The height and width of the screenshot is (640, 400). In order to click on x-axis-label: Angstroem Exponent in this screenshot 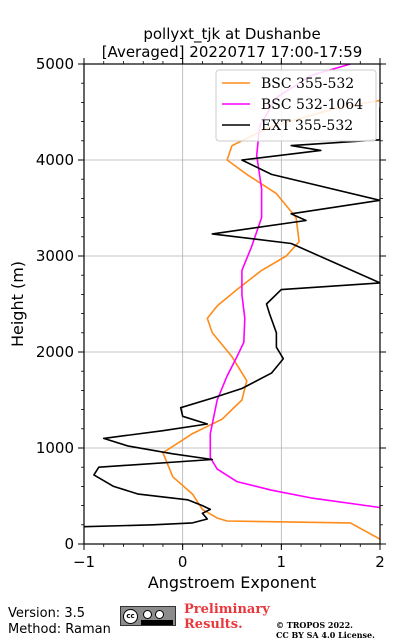, I will do `click(232, 582)`.